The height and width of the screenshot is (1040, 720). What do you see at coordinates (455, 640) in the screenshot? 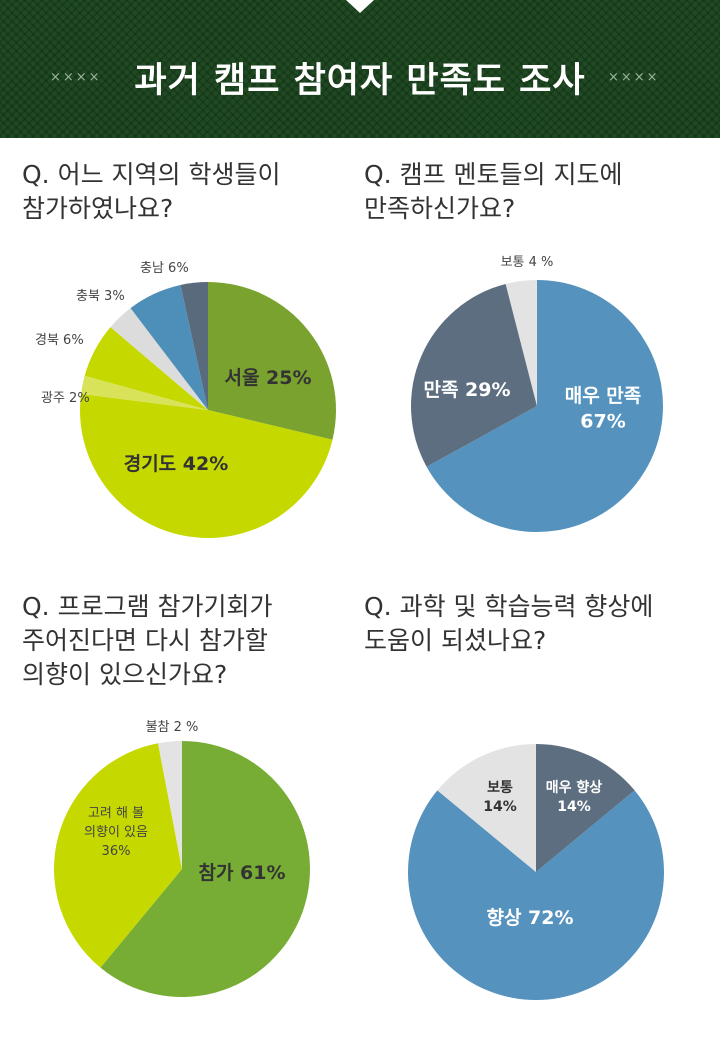
I see `question-ability-line-2: 도움이 되셨나요?` at bounding box center [455, 640].